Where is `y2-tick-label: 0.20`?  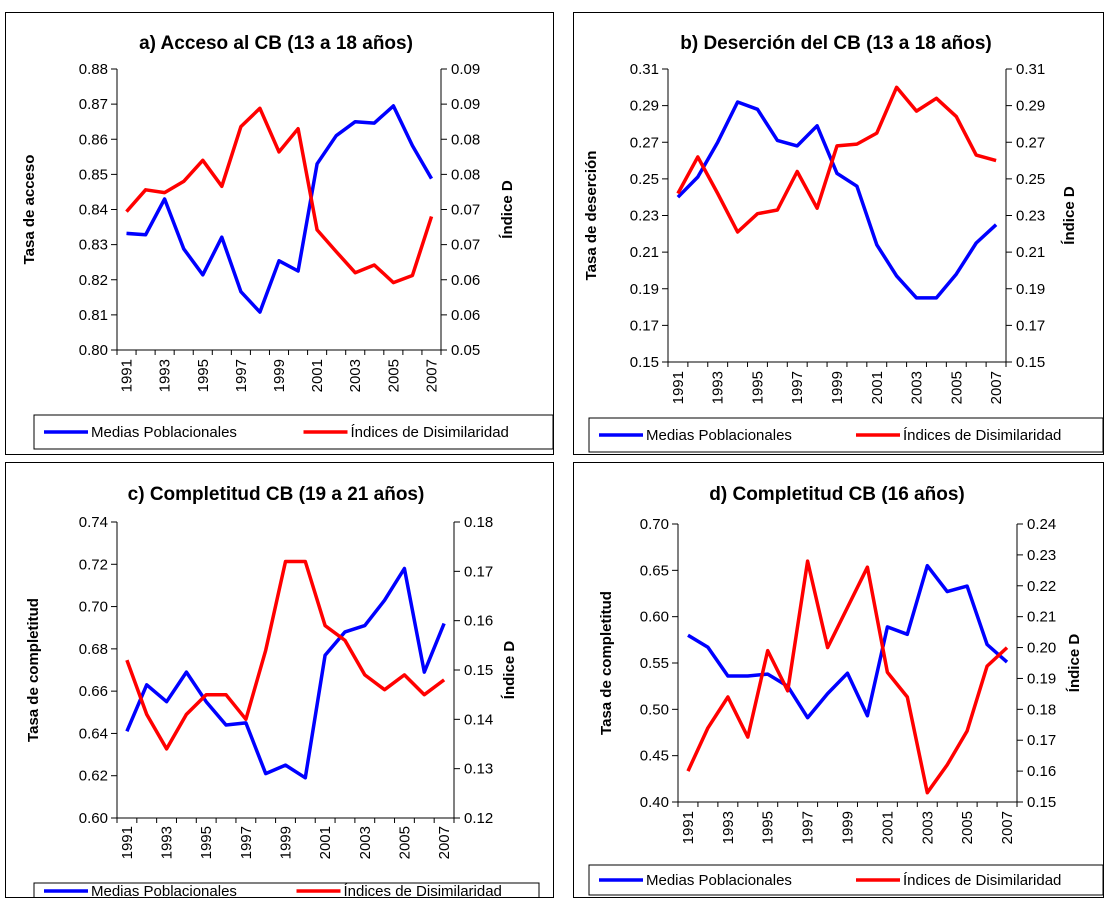
y2-tick-label: 0.20 is located at coordinates (1041, 648).